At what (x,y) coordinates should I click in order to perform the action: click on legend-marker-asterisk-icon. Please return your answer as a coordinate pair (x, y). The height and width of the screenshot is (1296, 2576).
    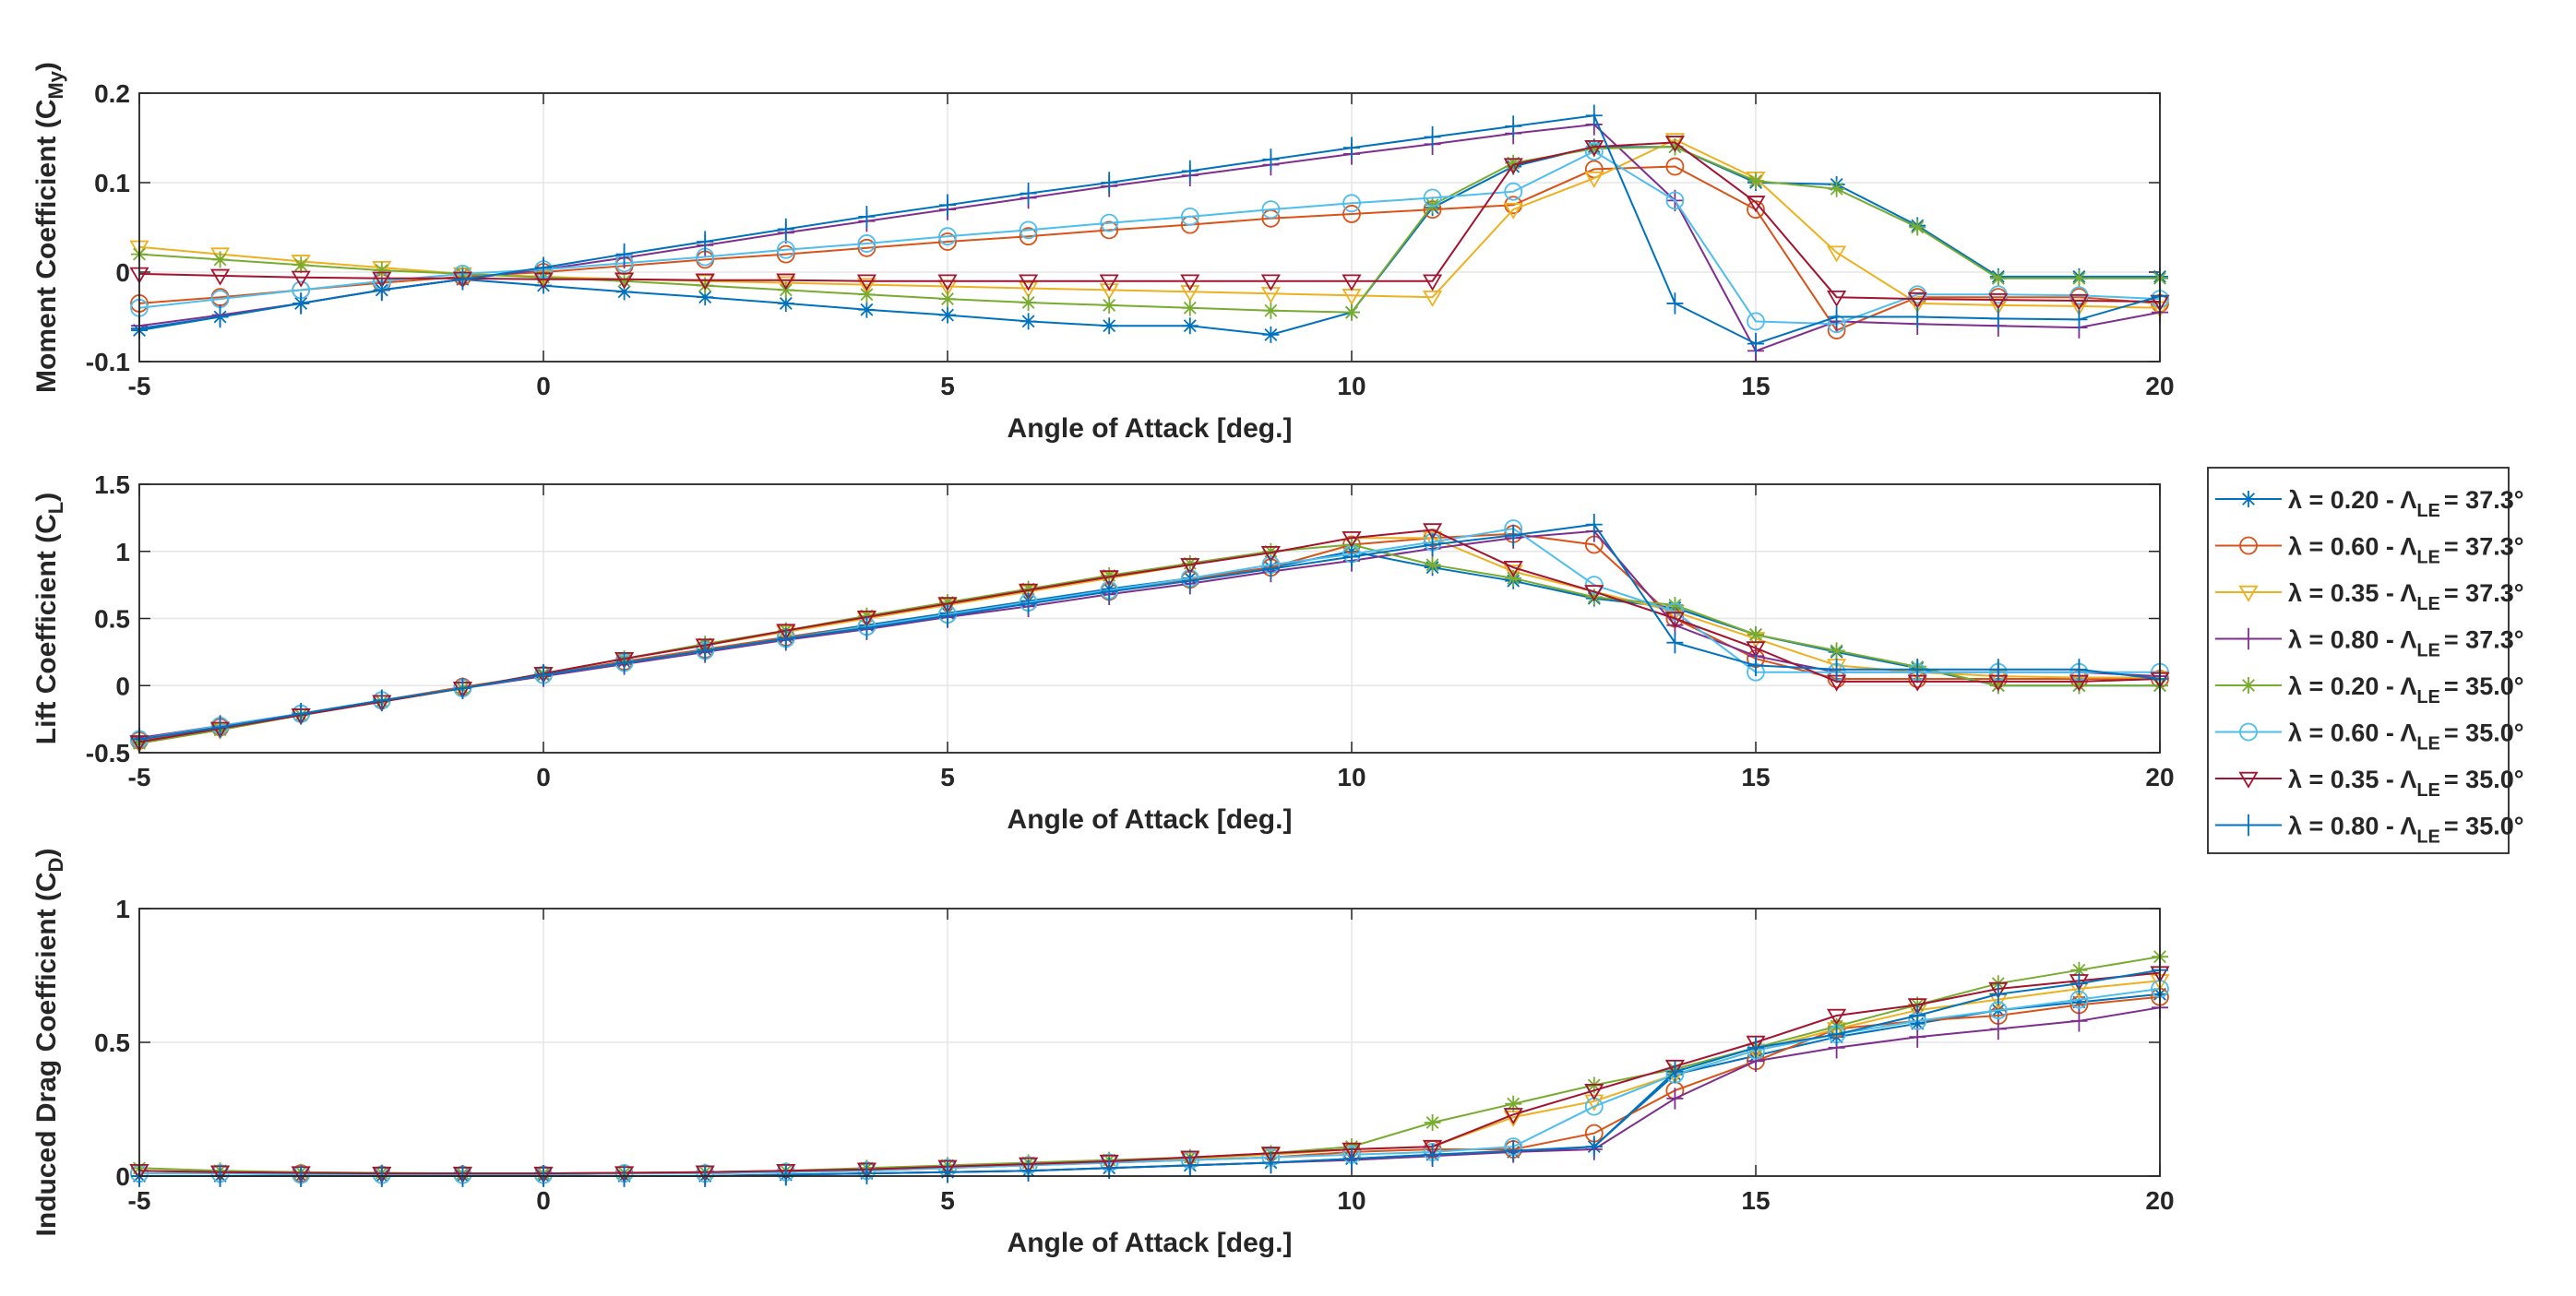
    Looking at the image, I should click on (2248, 685).